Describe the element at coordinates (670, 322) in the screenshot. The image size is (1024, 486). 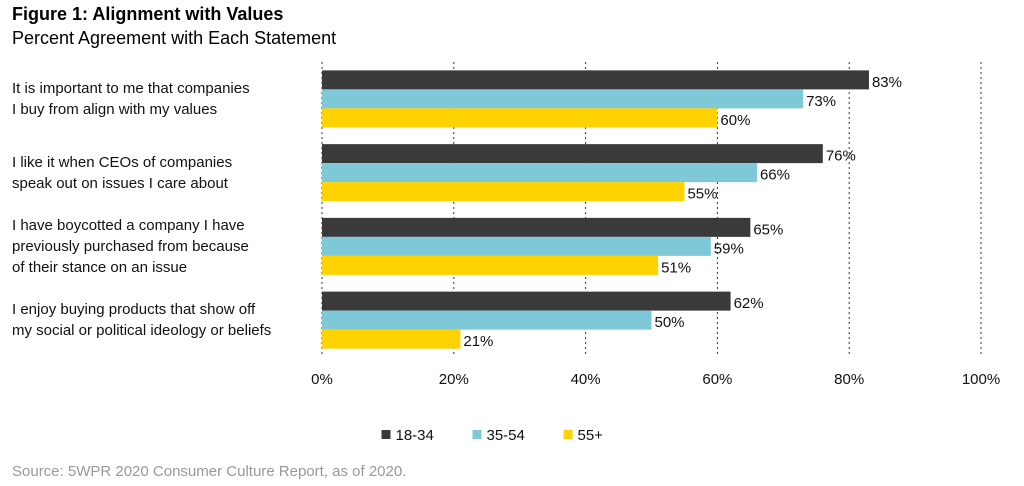
I see `value-label: 50%` at that location.